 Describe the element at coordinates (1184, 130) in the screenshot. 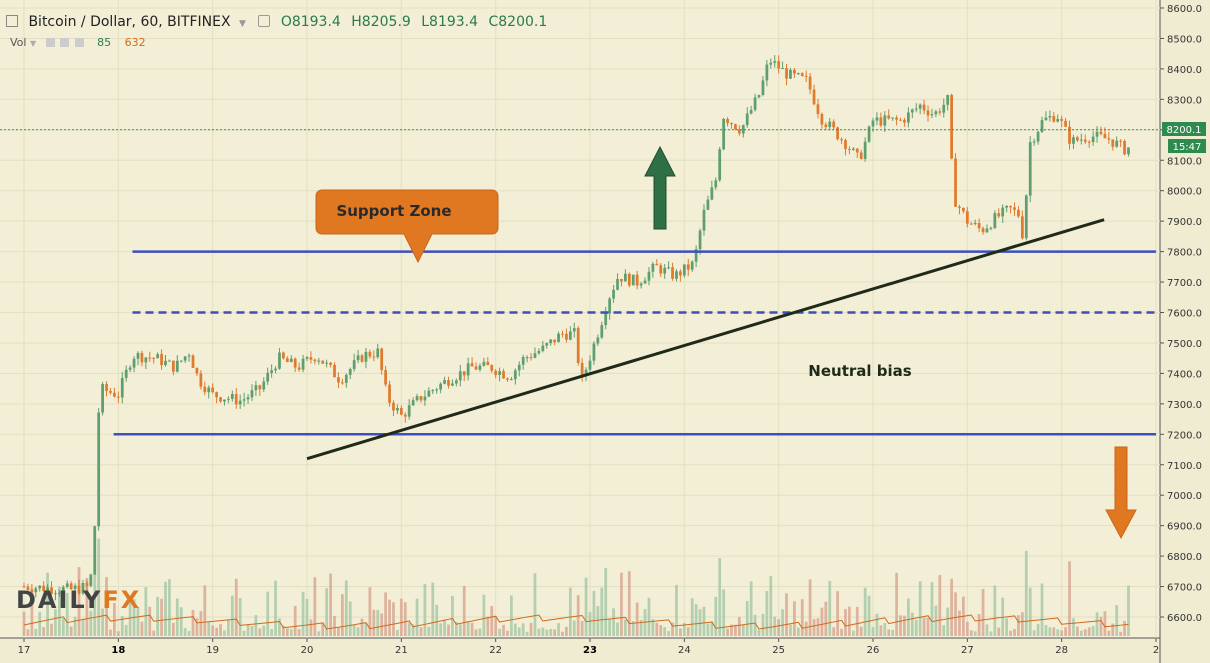

I see `price-badge-value: 8200.1` at that location.